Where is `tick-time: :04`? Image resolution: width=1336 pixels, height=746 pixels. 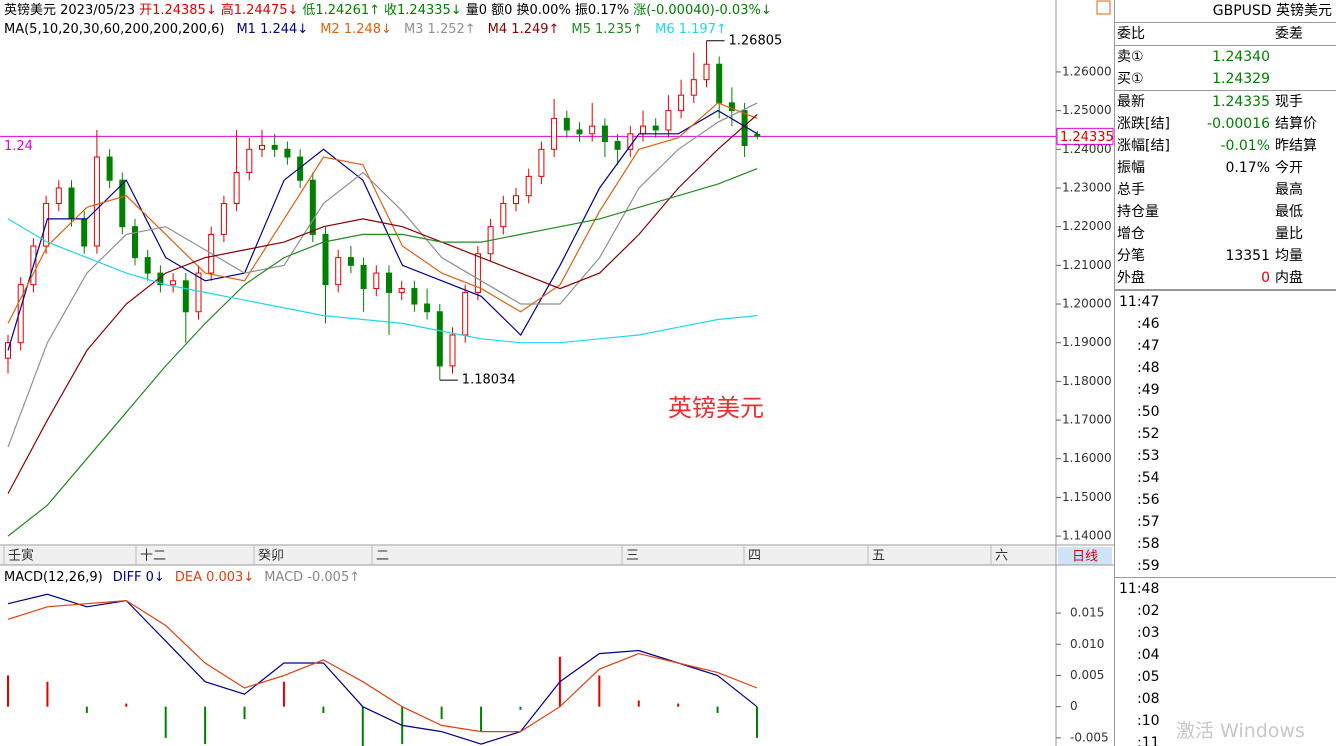
tick-time: :04 is located at coordinates (1148, 655).